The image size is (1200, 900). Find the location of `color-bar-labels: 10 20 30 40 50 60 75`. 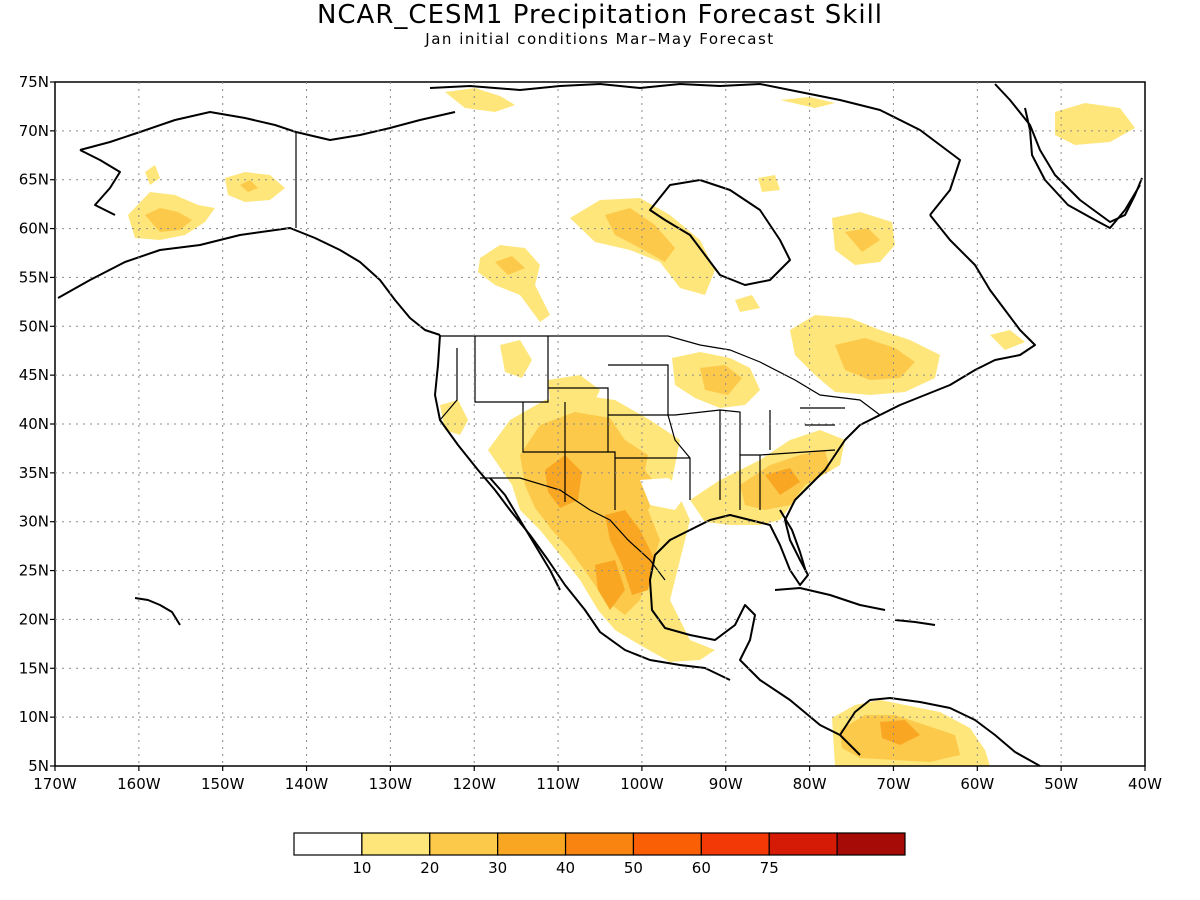

color-bar-labels: 10 20 30 40 50 60 75 is located at coordinates (565, 868).